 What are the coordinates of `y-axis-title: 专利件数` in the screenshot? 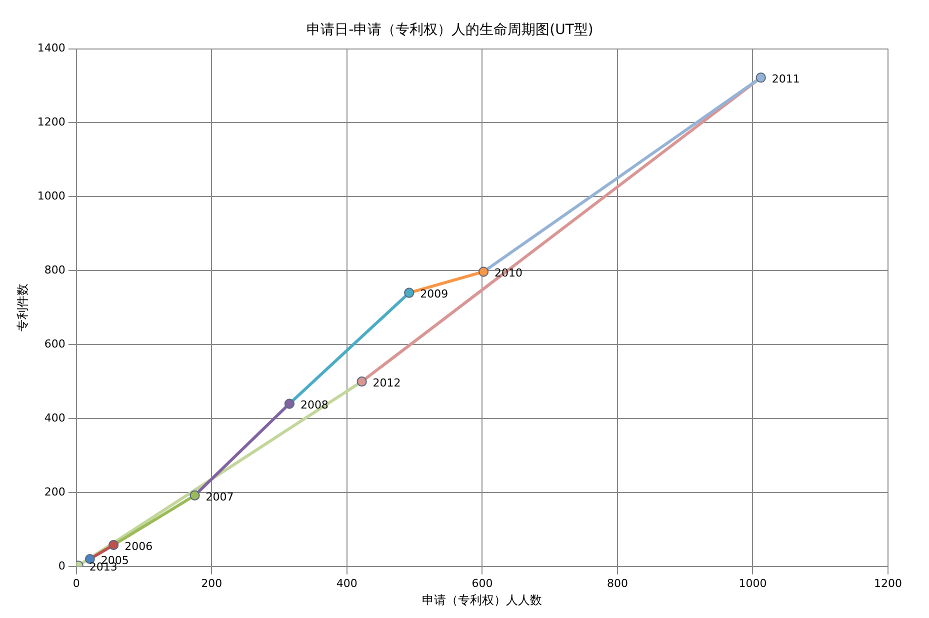 It's located at (22, 308).